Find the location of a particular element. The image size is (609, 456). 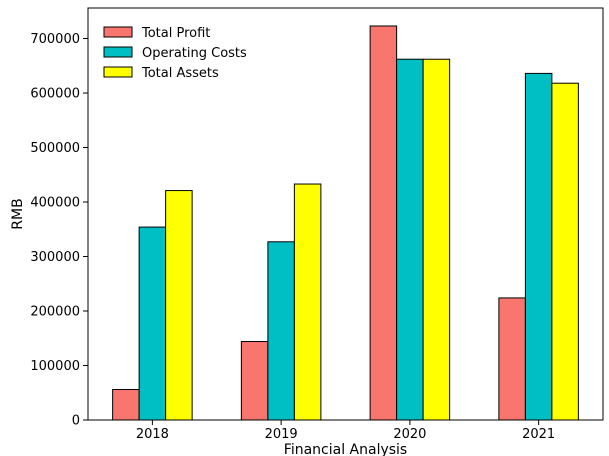

bar-total-assets-2021 is located at coordinates (565, 251).